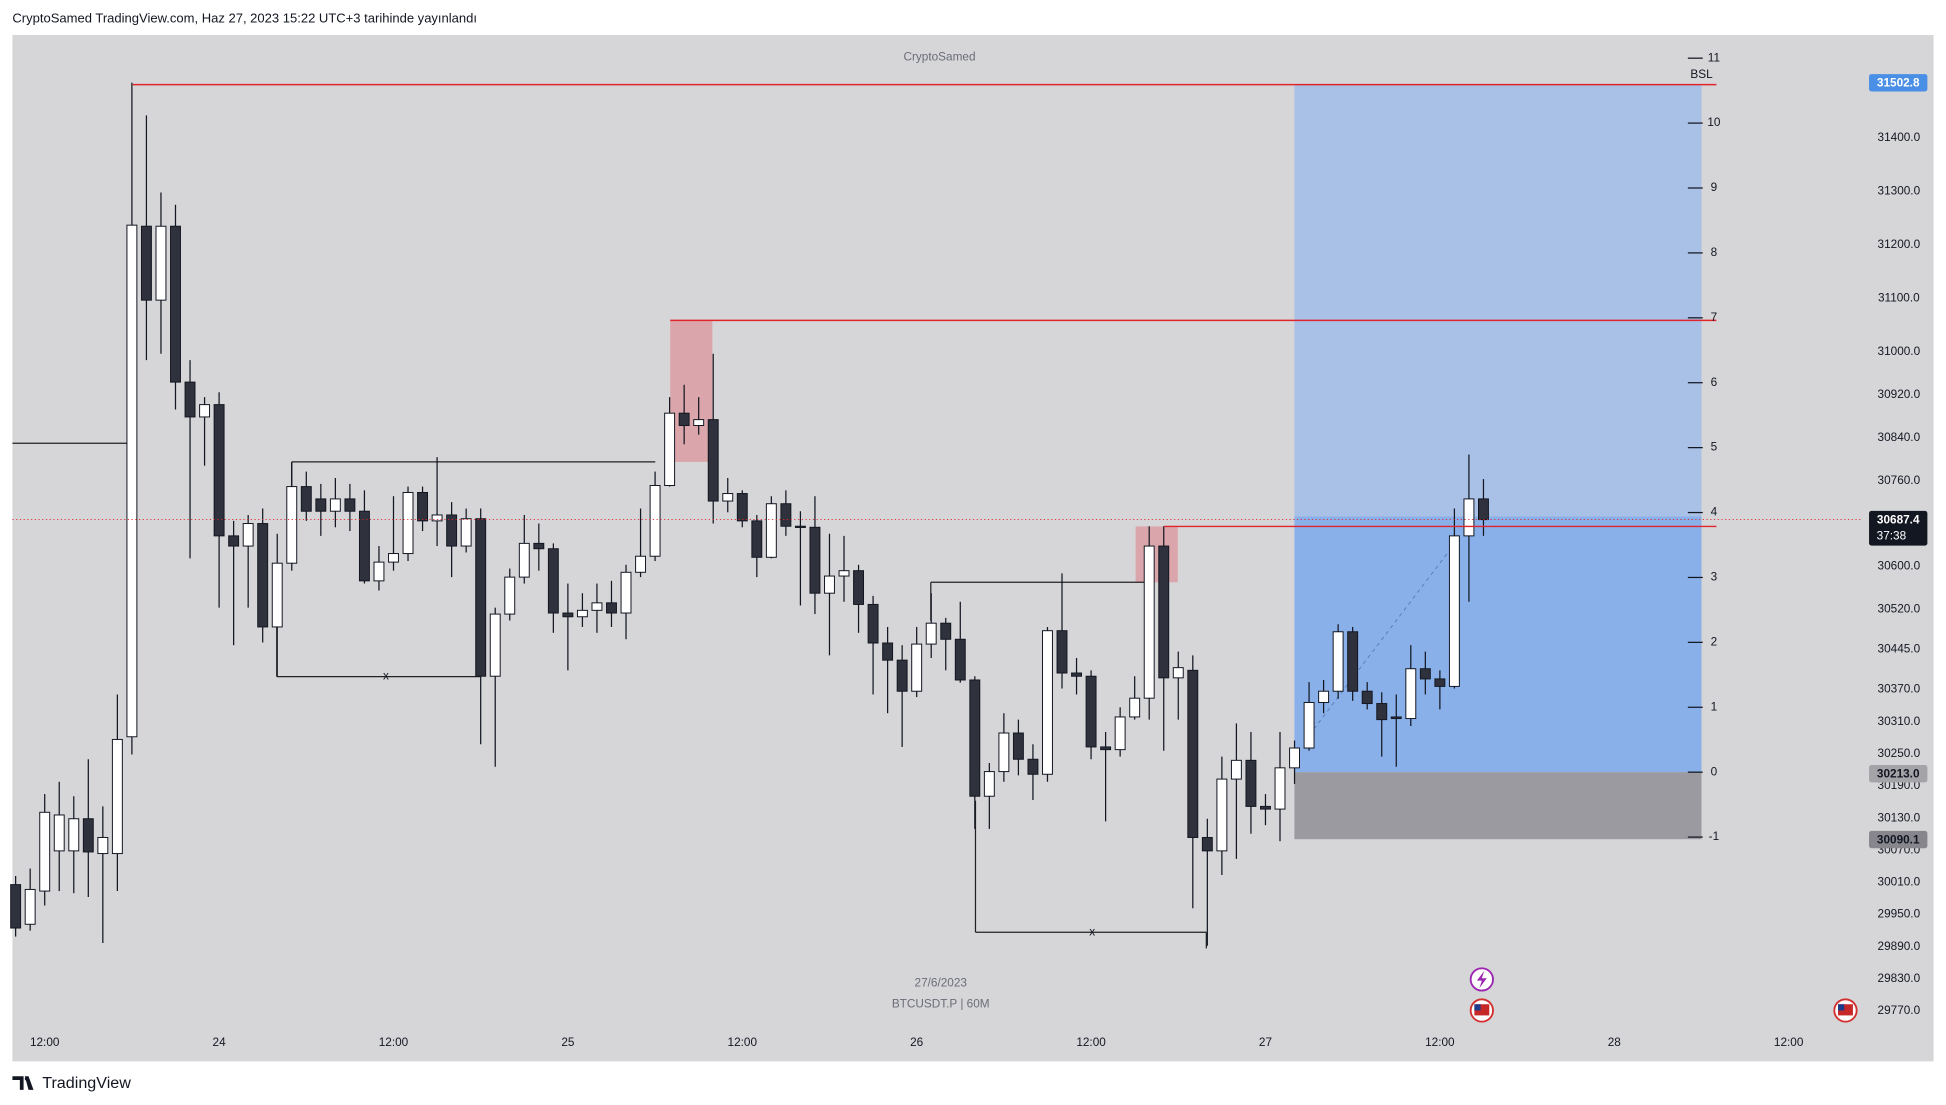  I want to click on event-icons, so click(1663, 995).